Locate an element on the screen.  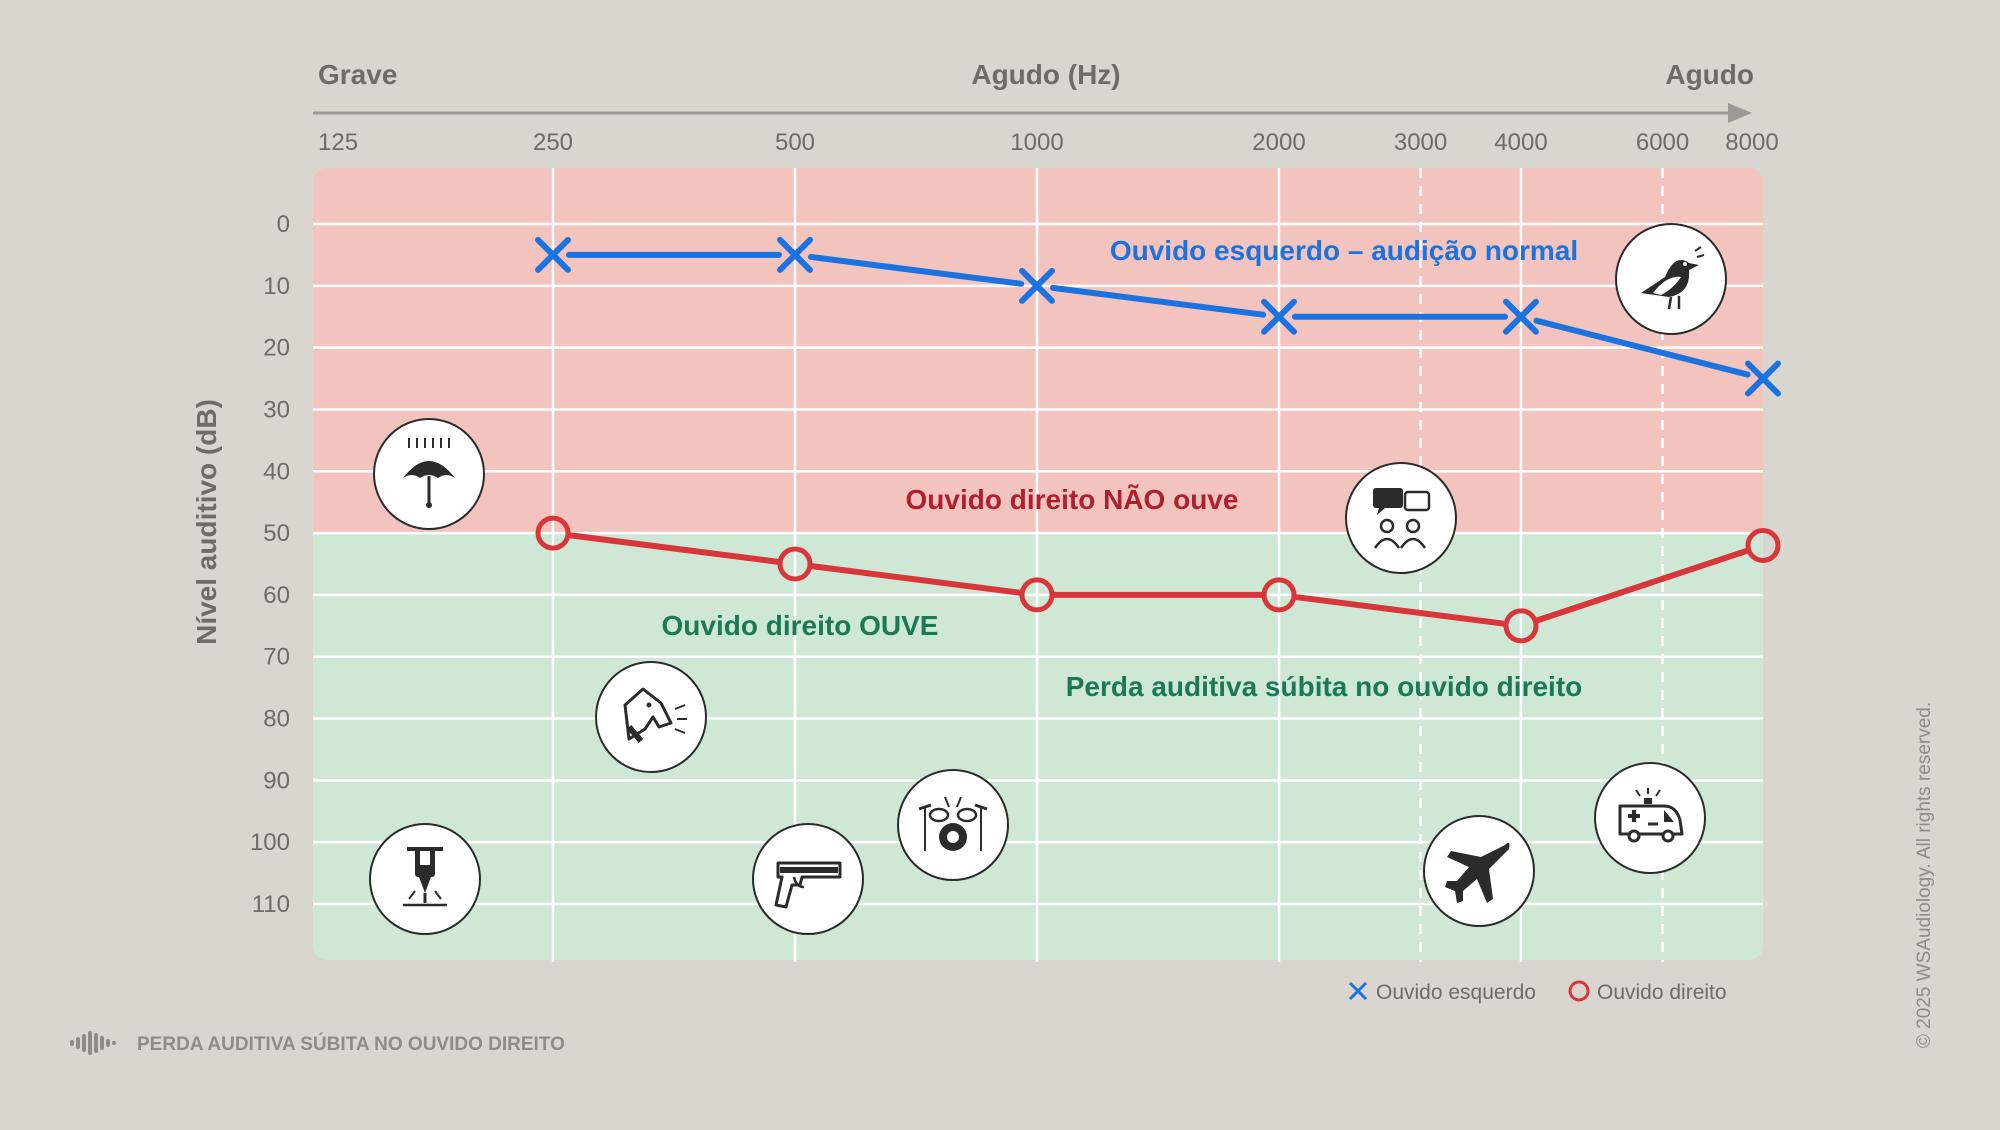
y-tick-label: 70 is located at coordinates (276, 657).